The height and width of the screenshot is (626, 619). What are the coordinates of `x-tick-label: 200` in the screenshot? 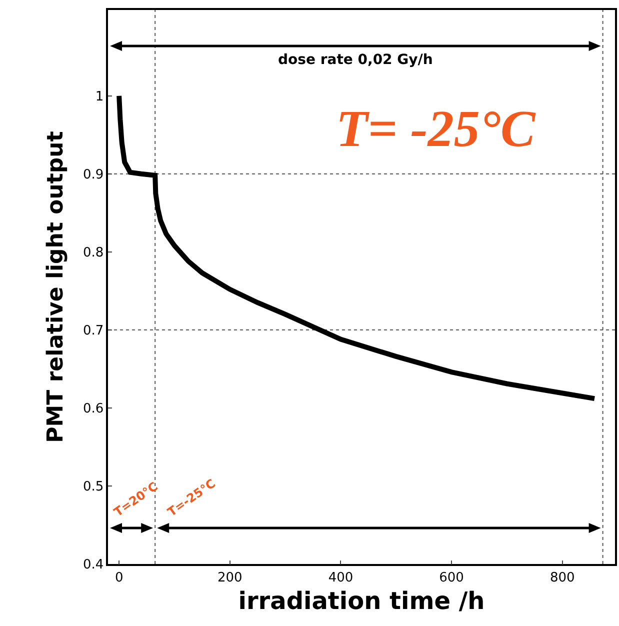 It's located at (229, 578).